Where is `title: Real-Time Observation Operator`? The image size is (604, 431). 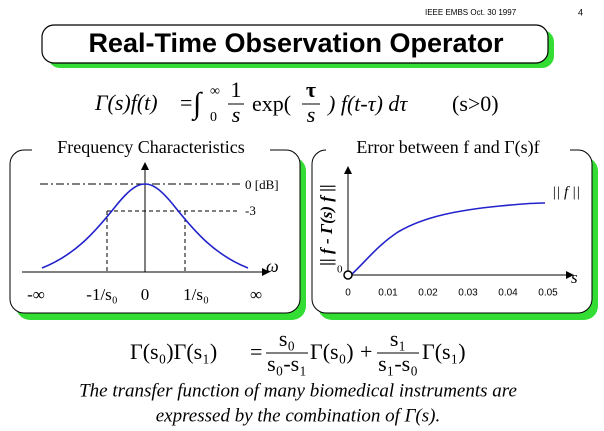
title: Real-Time Observation Operator is located at coordinates (296, 43).